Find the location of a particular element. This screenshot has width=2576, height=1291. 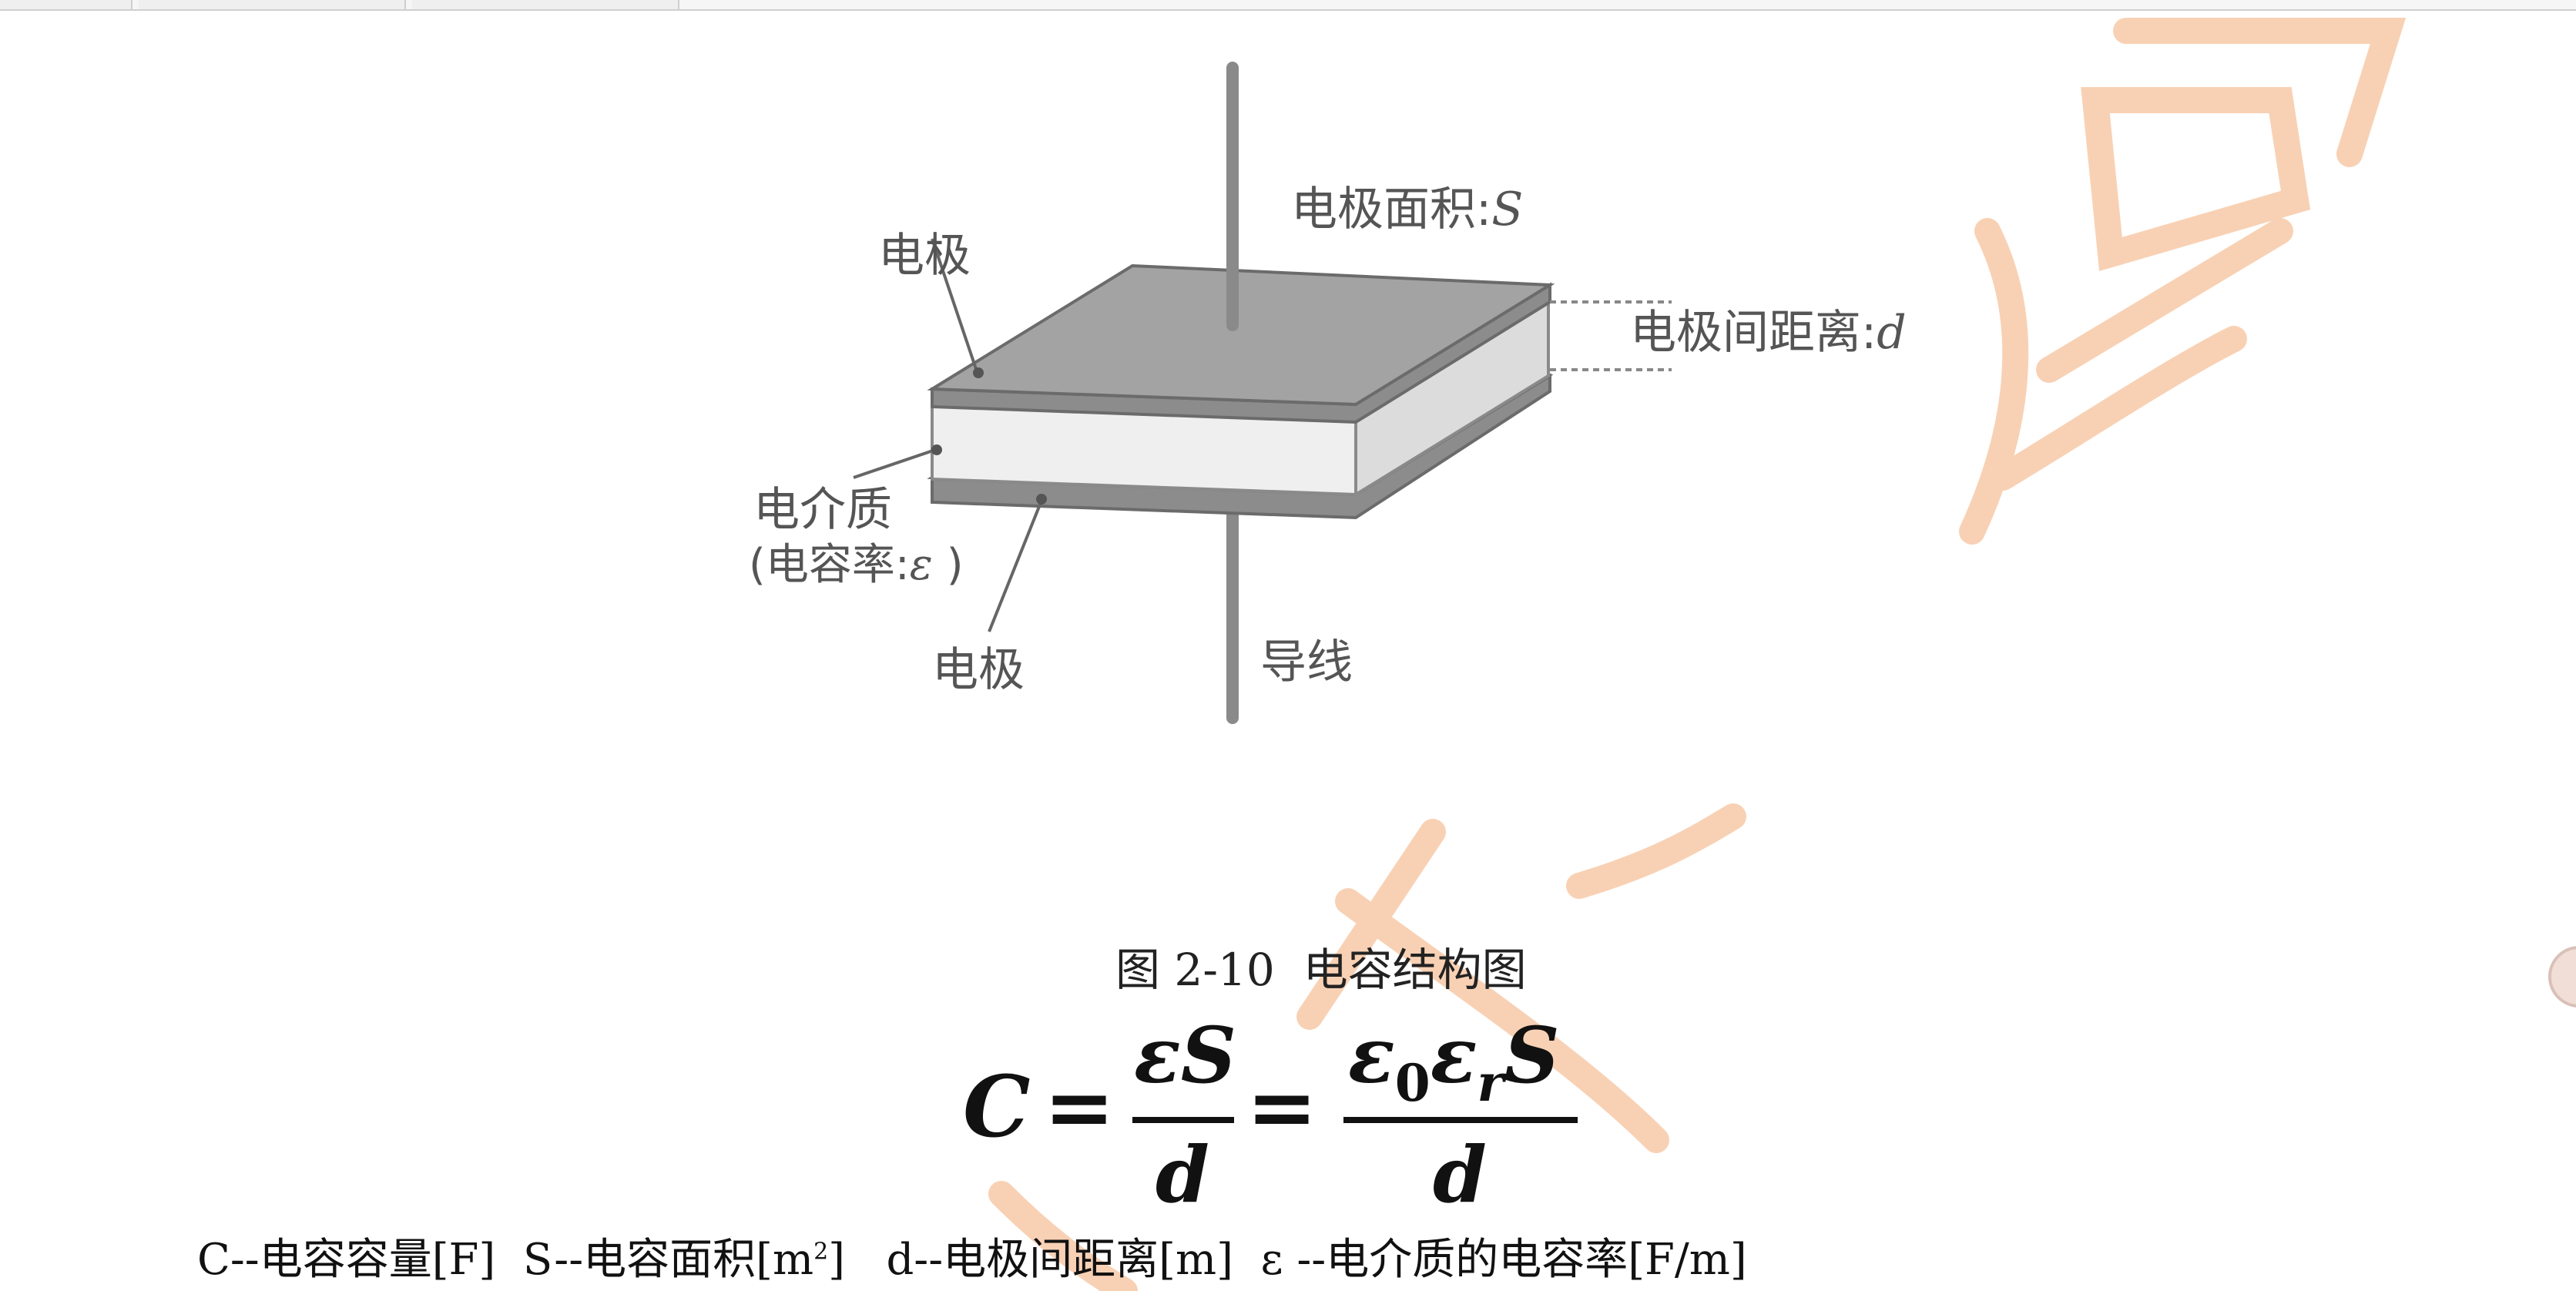

formula-lhs: C is located at coordinates (997, 1106).